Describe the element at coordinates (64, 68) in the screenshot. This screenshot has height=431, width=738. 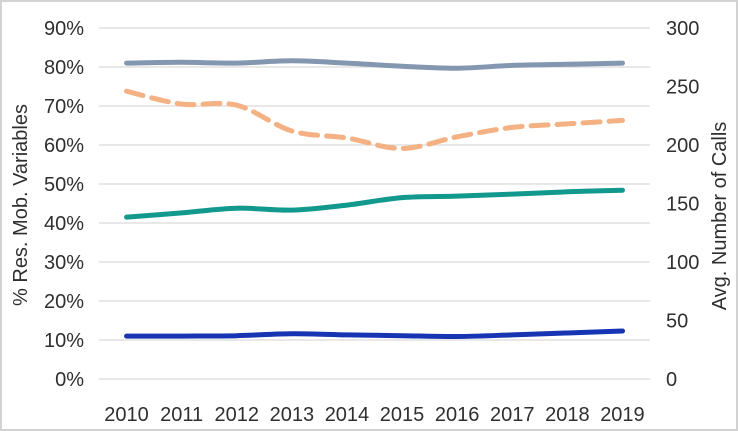
I see `y-axis-left-tick-label: 80%` at that location.